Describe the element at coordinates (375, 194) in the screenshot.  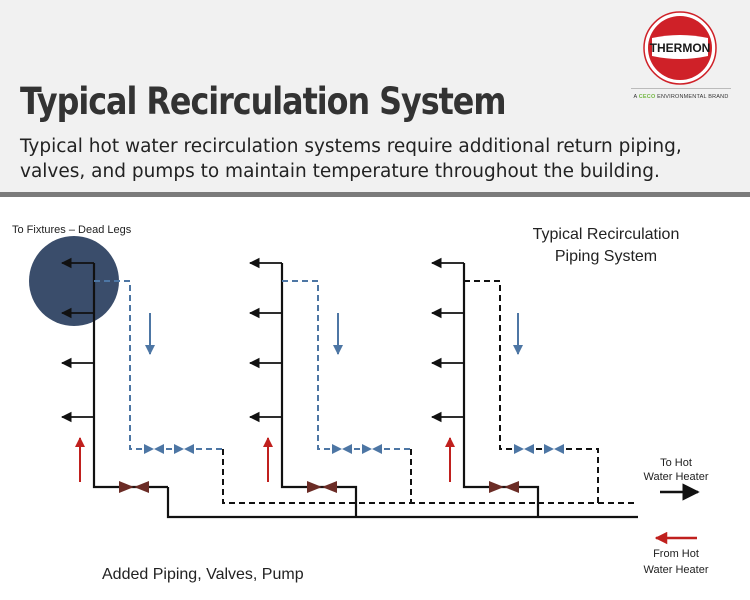
I see `header-divider` at that location.